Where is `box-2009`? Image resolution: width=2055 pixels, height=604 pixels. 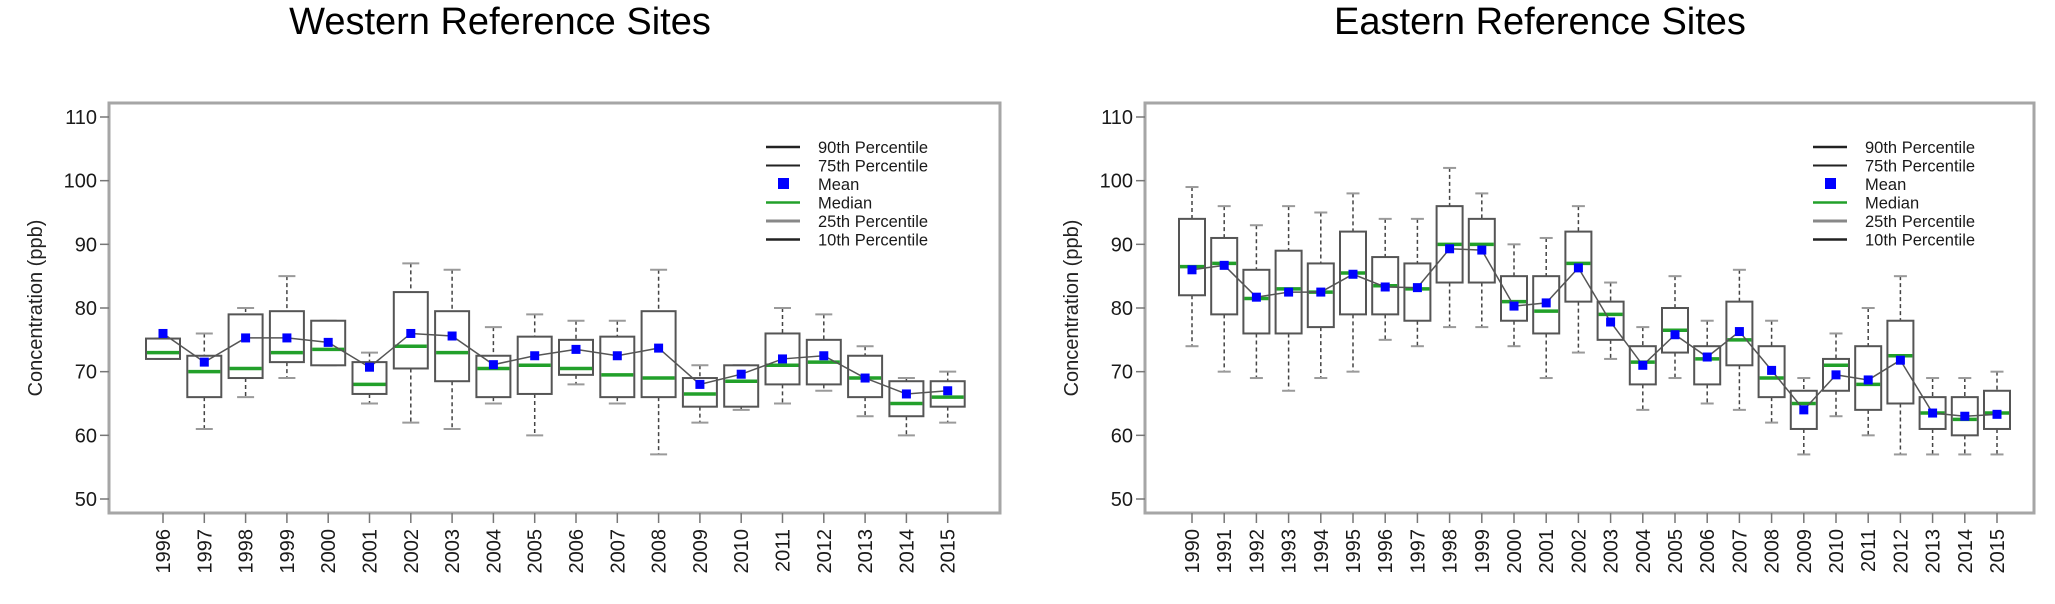 box-2009 is located at coordinates (1803, 416).